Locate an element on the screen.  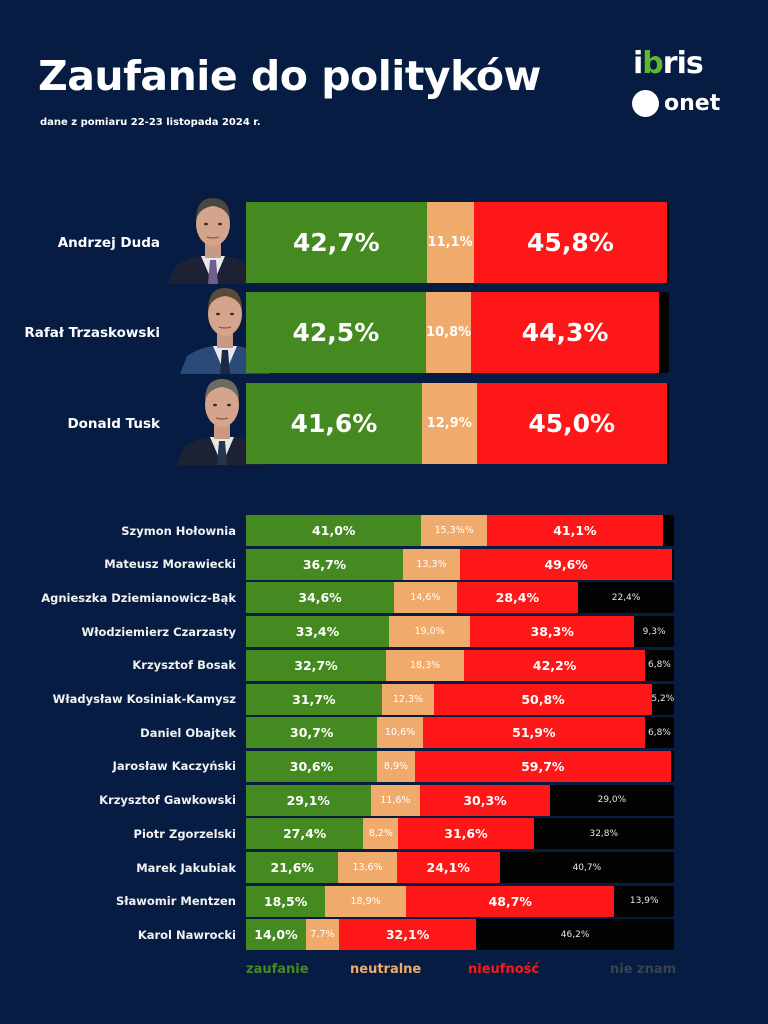
bar-segment-nieufnosc: 30,3% is located at coordinates (485, 800).